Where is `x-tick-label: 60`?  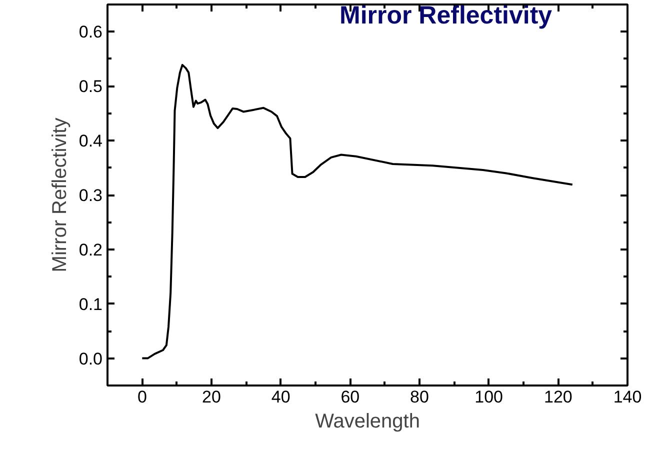
x-tick-label: 60 is located at coordinates (350, 397).